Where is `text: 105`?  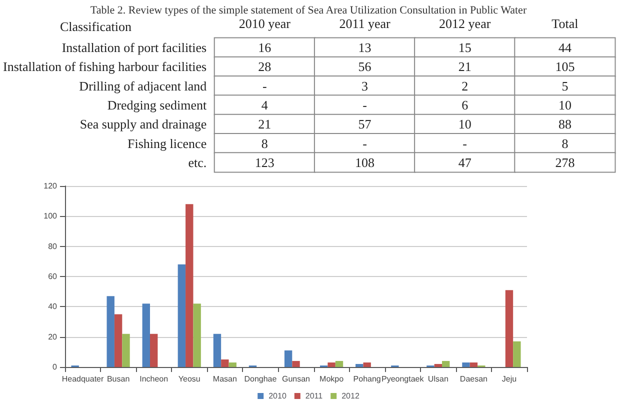 text: 105 is located at coordinates (565, 66).